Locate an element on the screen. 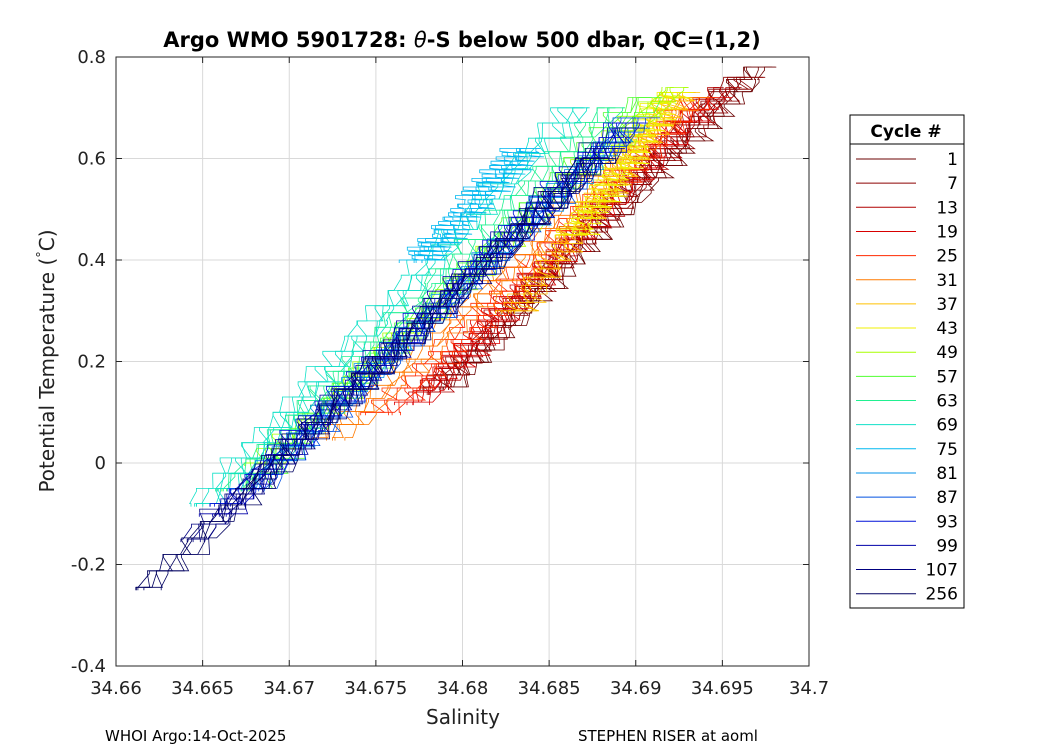 The image size is (1050, 750). footer-left: WHOI Argo:14-Oct-2025 is located at coordinates (195, 736).